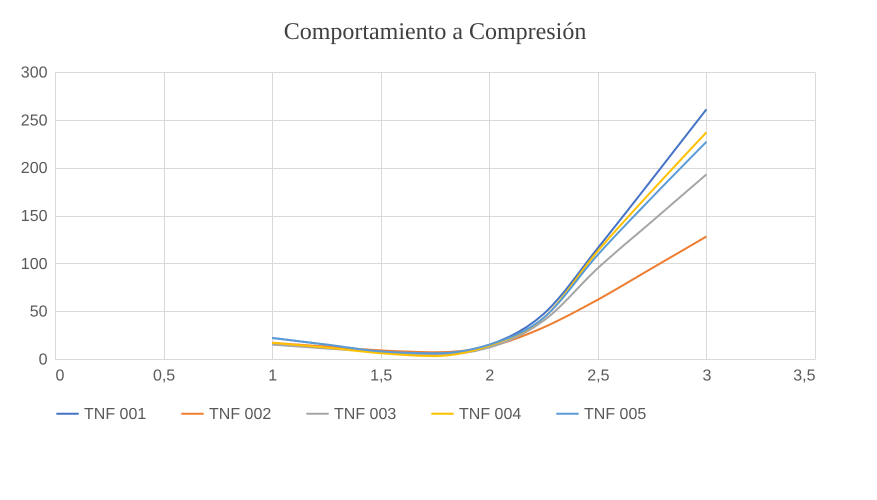 The image size is (877, 500). I want to click on y-tick-label: 0, so click(43, 360).